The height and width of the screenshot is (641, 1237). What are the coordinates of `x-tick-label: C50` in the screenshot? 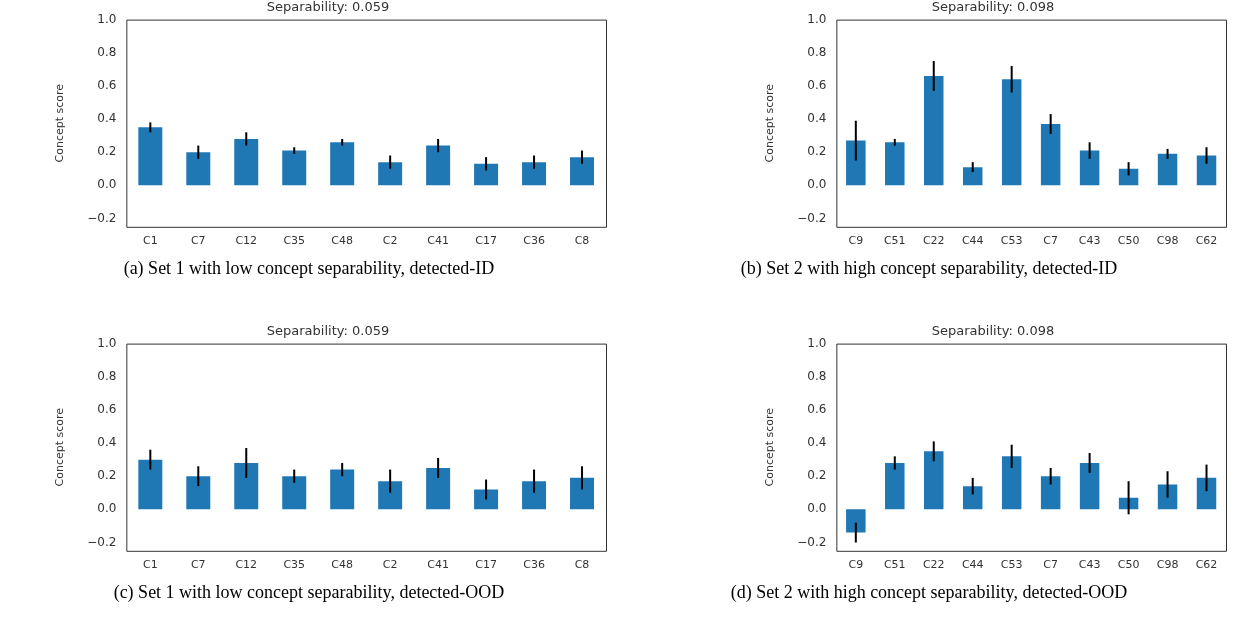 It's located at (1128, 241).